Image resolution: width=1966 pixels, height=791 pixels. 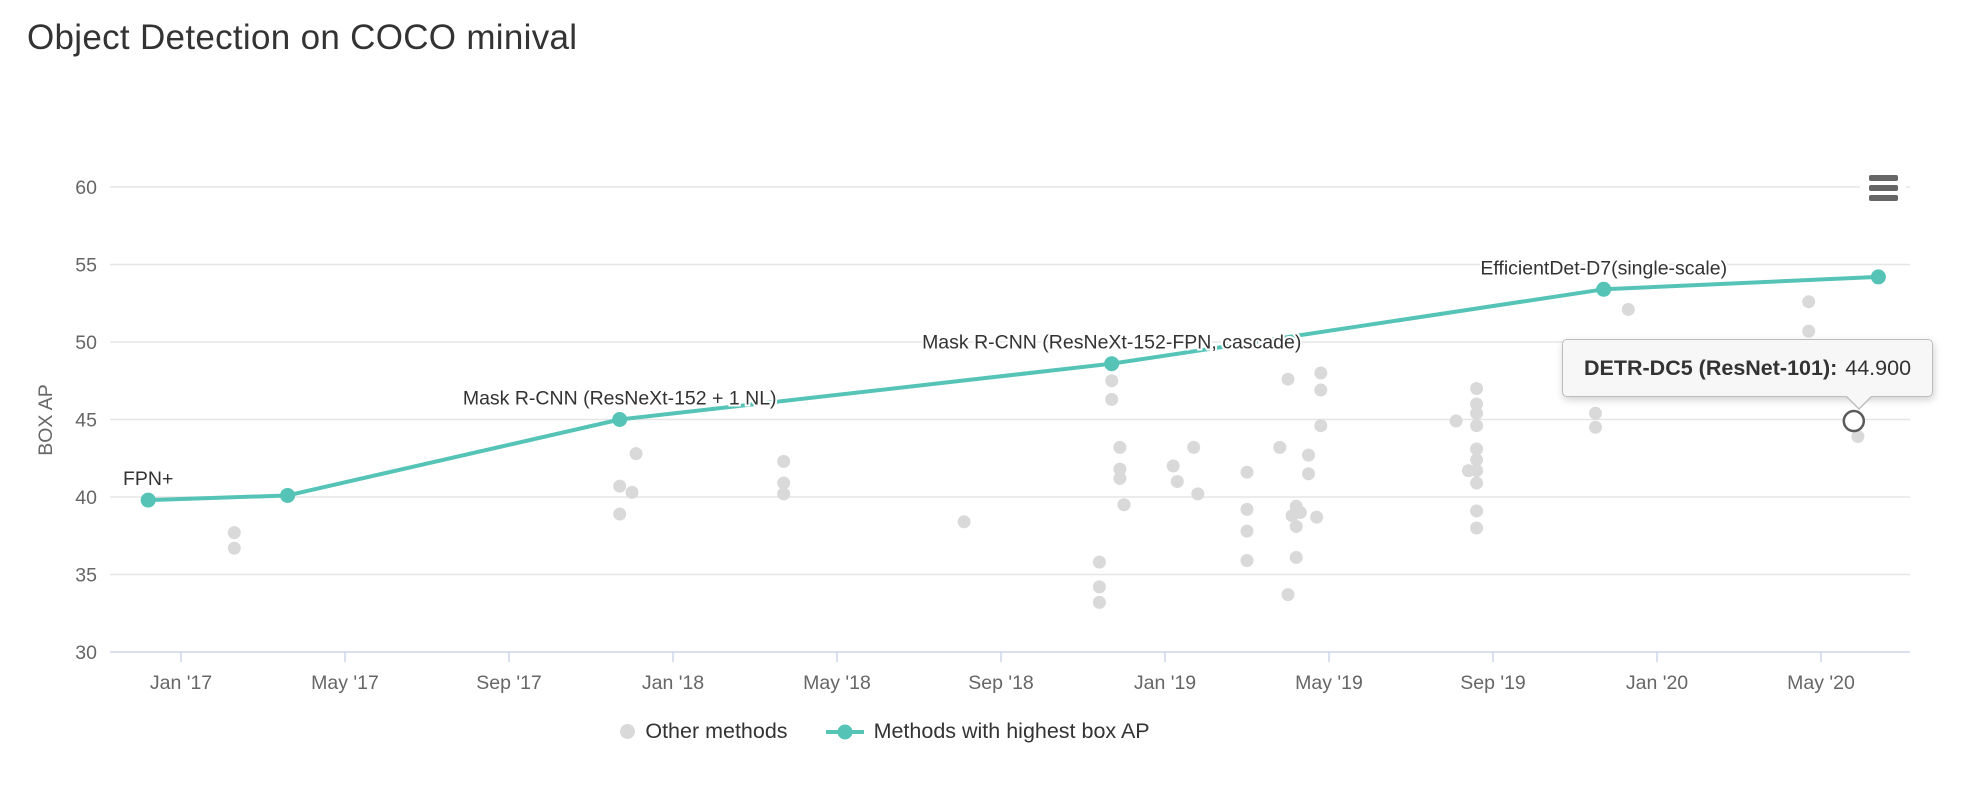 I want to click on hamburger-bar, so click(x=1883, y=198).